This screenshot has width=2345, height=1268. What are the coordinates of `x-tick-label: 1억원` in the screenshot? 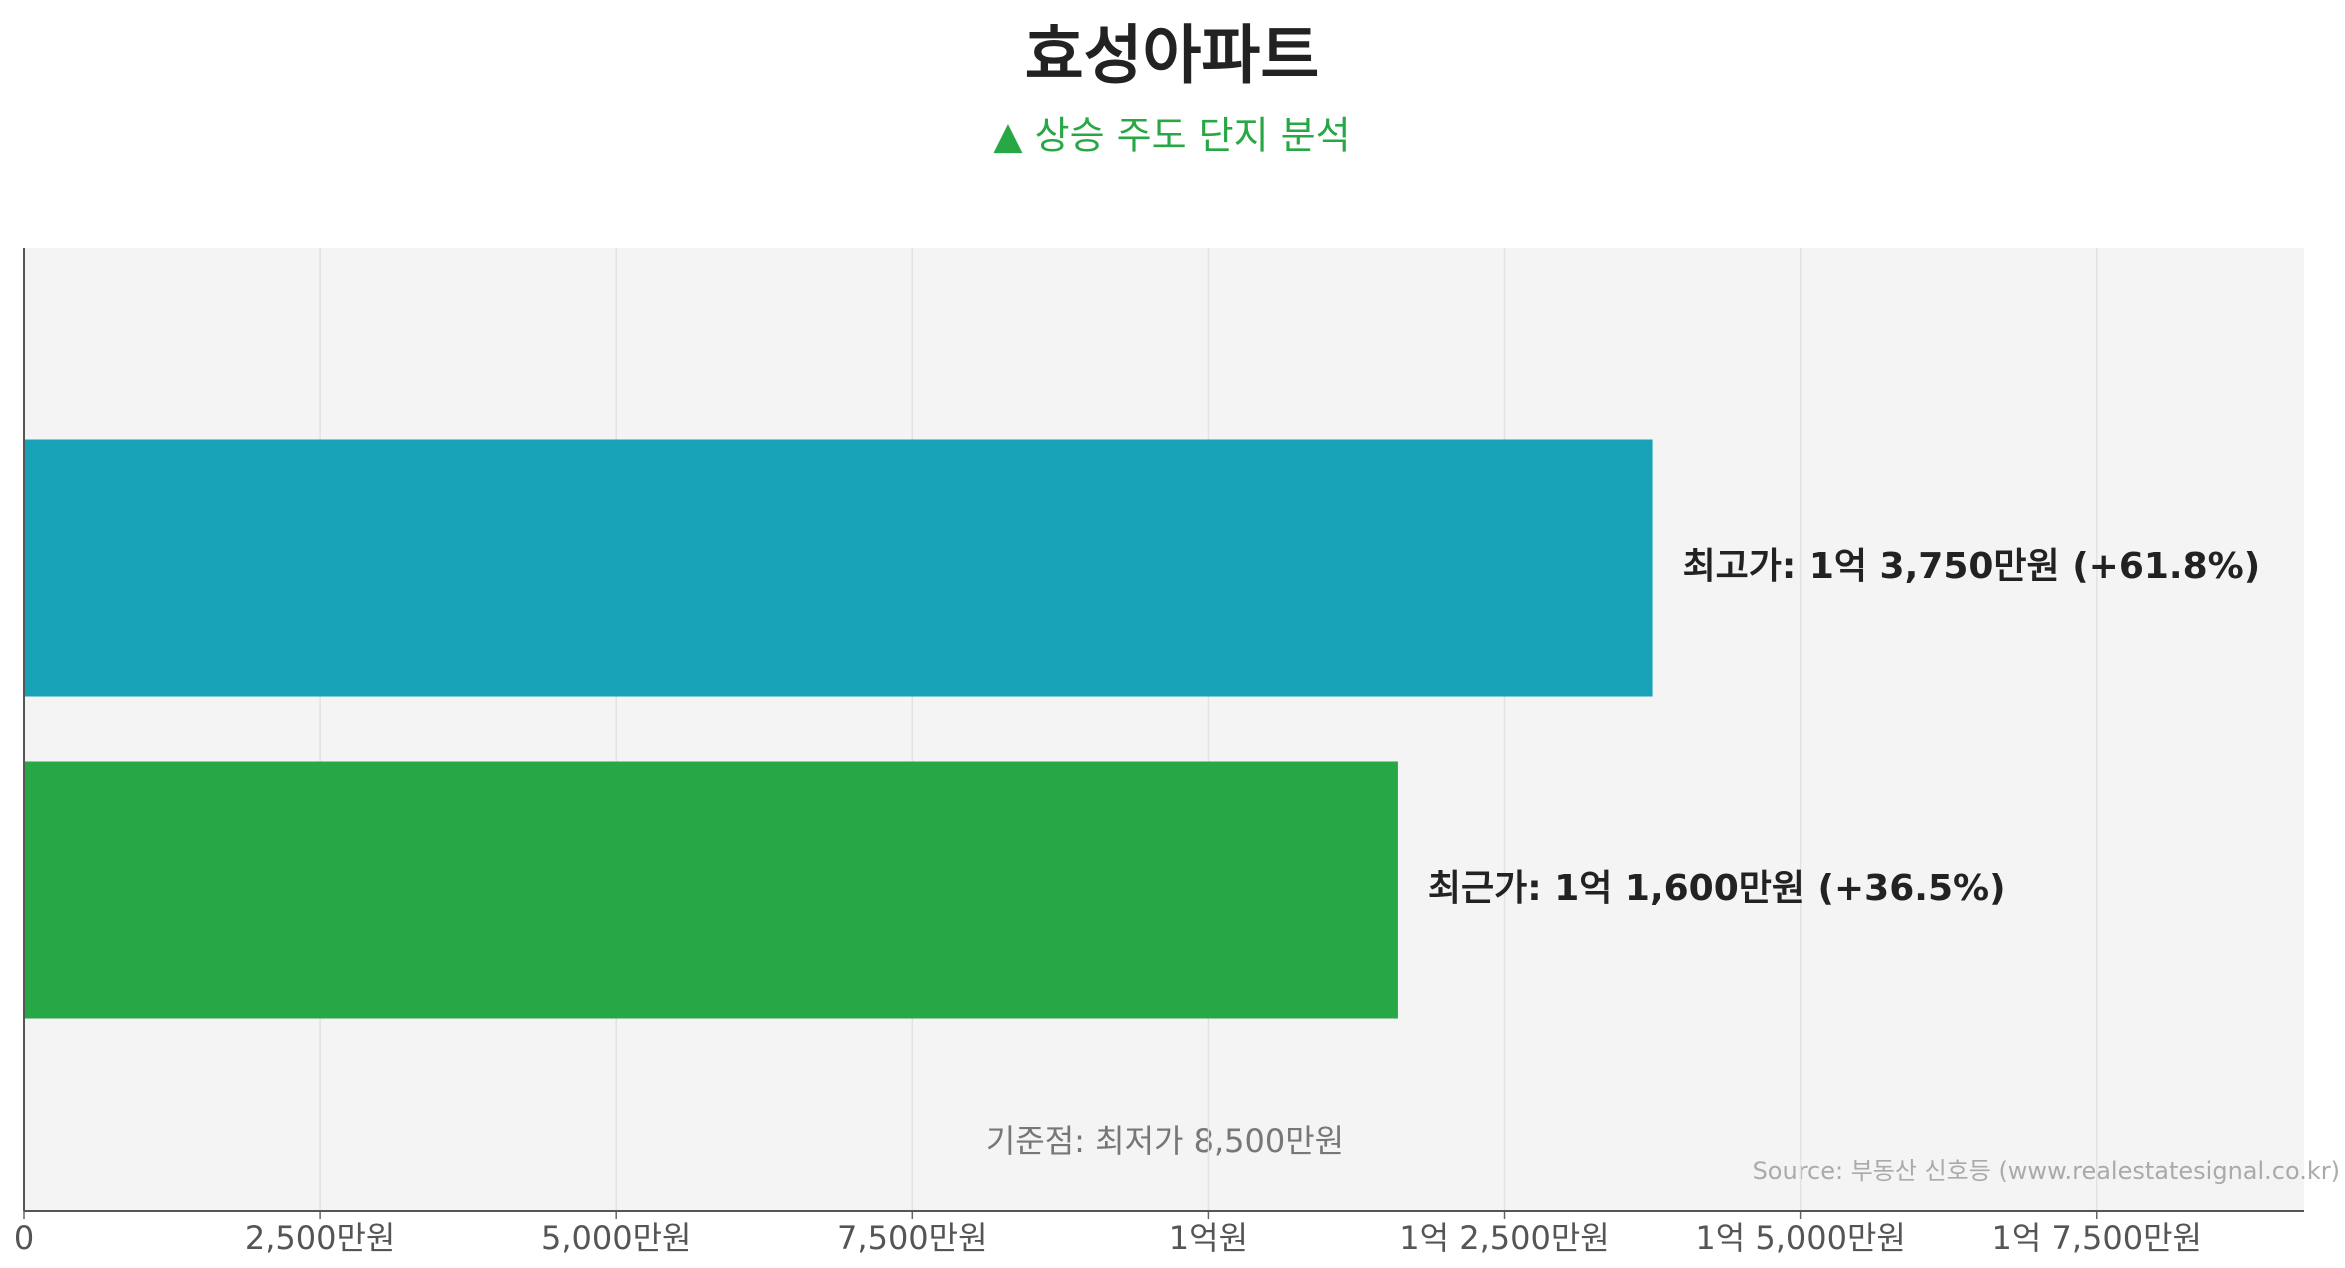 It's located at (1208, 1238).